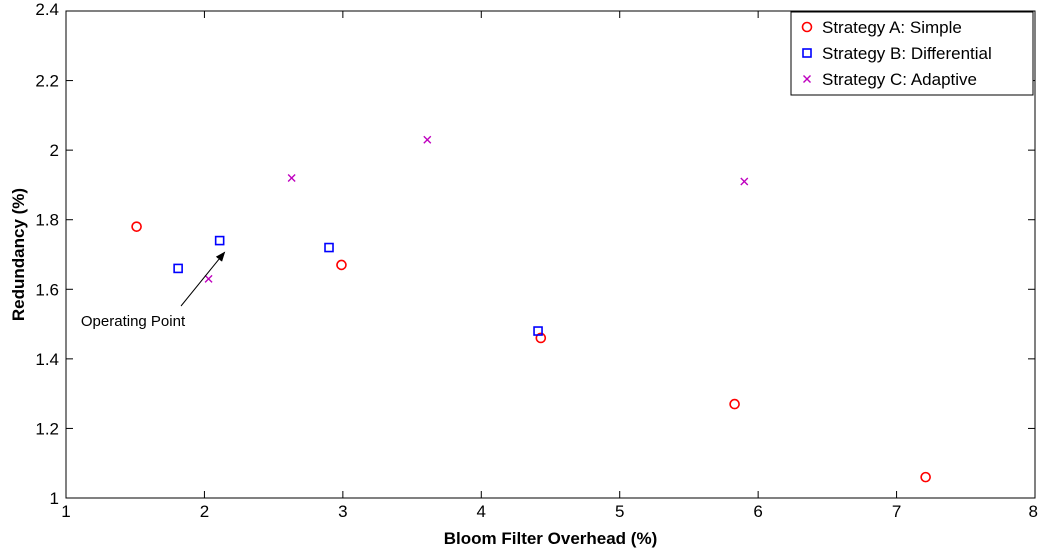 This screenshot has width=1046, height=548. I want to click on y-tick-label: 1, so click(54, 498).